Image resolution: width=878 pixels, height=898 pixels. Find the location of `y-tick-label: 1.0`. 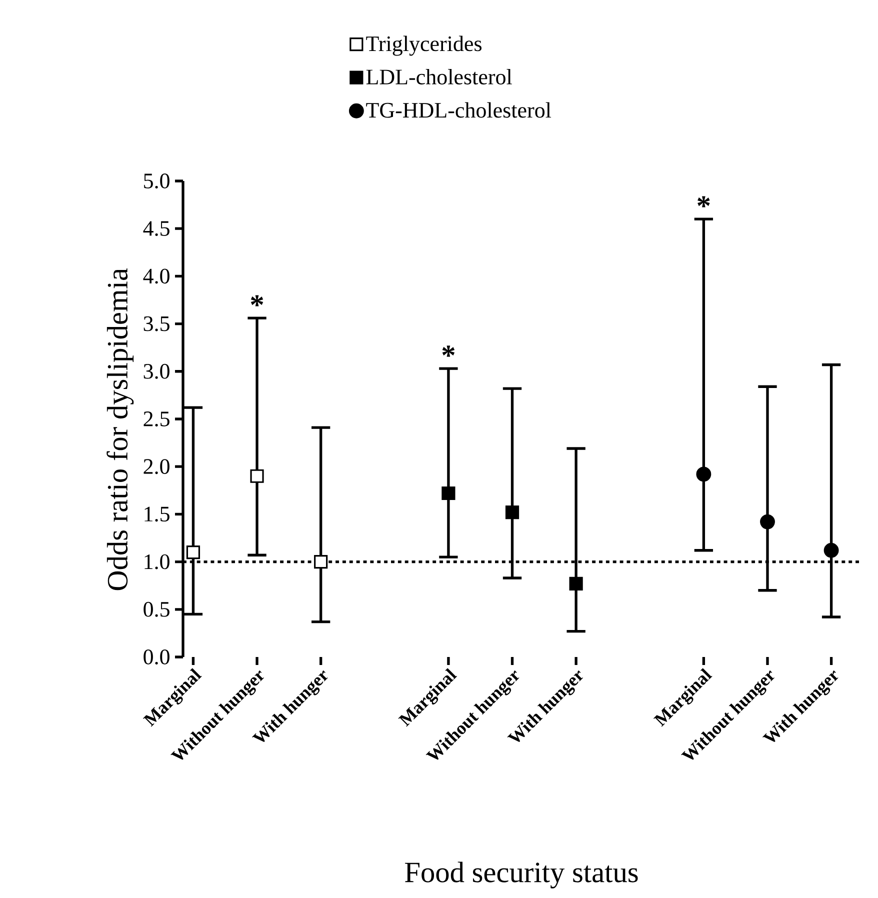

y-tick-label: 1.0 is located at coordinates (157, 562).